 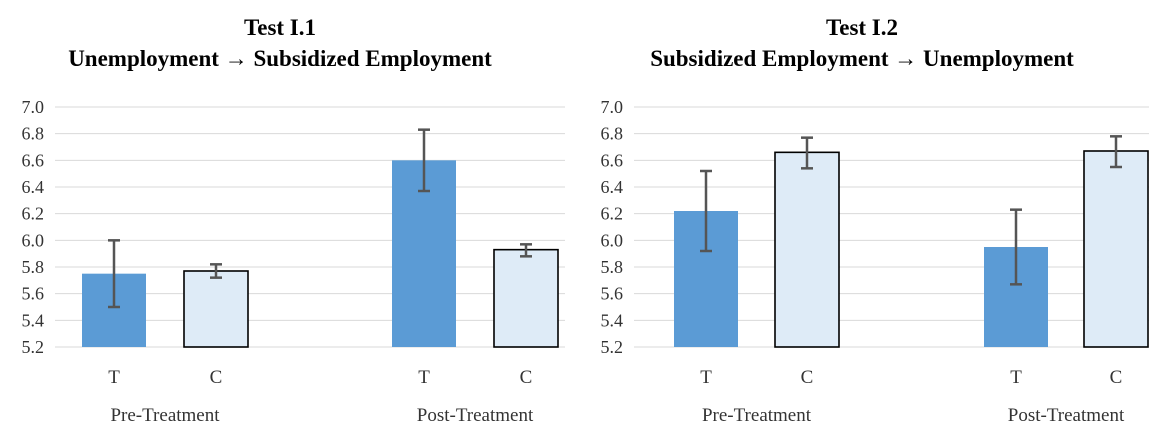 I want to click on chart-subtitle: Subsidized Employment → Unemployment, so click(x=862, y=58).